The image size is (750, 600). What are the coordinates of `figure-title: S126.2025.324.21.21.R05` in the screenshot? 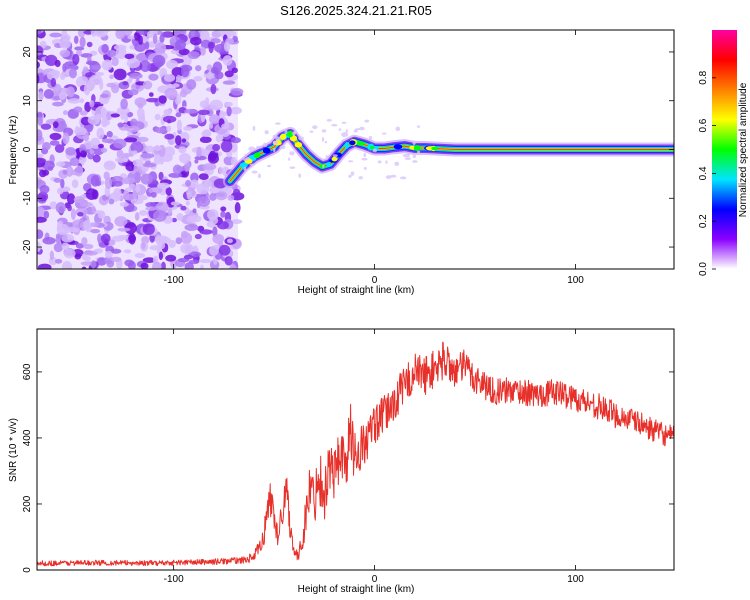 It's located at (356, 10).